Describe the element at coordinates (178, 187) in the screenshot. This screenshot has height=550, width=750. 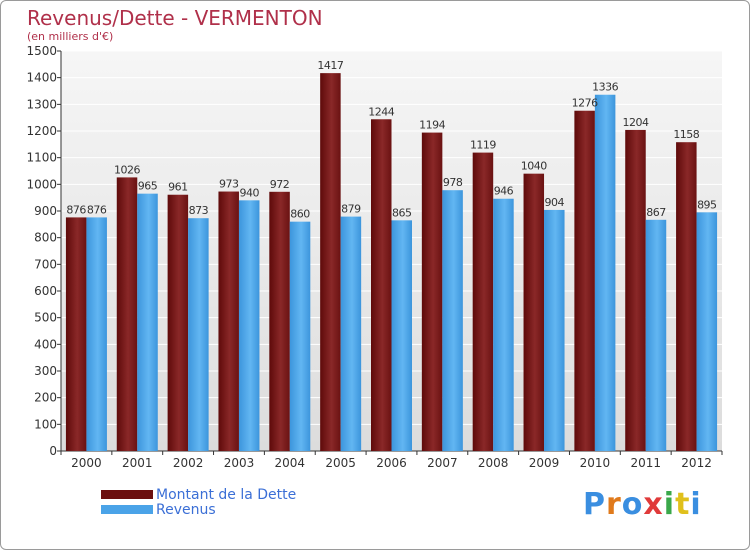
I see `data-label-debt: 961` at that location.